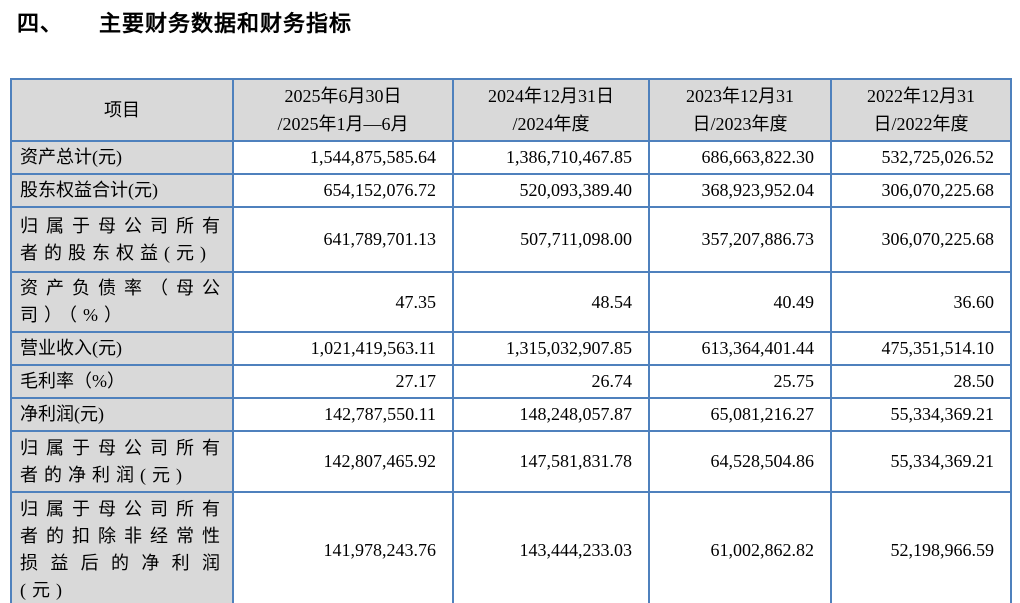 Image resolution: width=1020 pixels, height=603 pixels. What do you see at coordinates (343, 302) in the screenshot?
I see `cell-value: 47.35` at bounding box center [343, 302].